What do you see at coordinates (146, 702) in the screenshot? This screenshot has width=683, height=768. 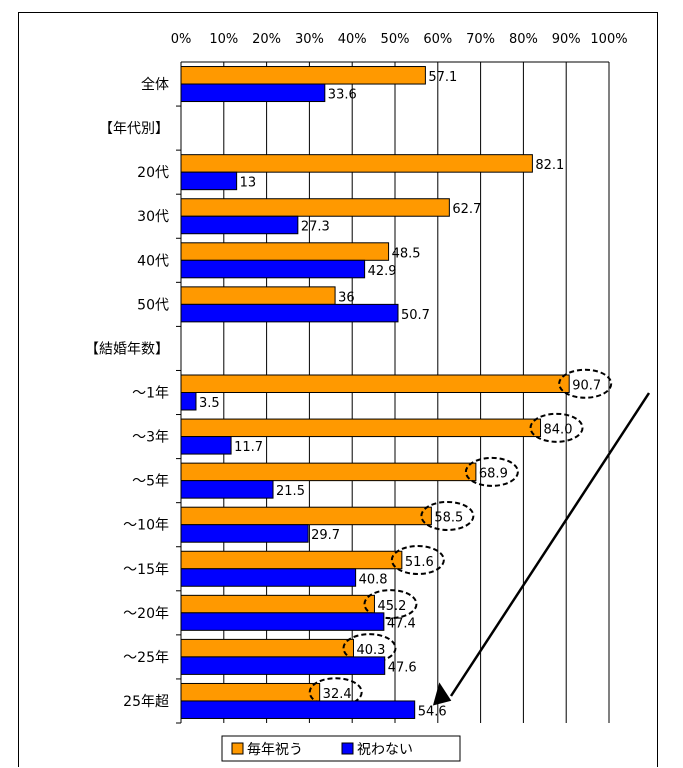 I see `category-label: 25年超` at bounding box center [146, 702].